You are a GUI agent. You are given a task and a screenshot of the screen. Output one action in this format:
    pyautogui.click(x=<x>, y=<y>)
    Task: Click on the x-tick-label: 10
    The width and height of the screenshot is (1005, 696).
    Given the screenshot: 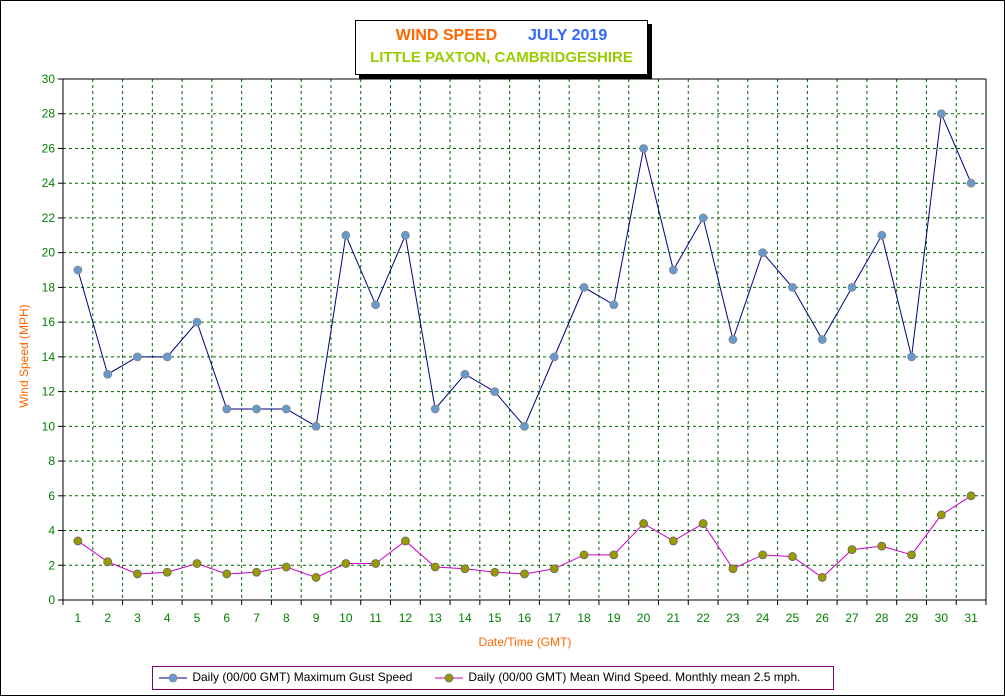 What is the action you would take?
    pyautogui.click(x=346, y=618)
    